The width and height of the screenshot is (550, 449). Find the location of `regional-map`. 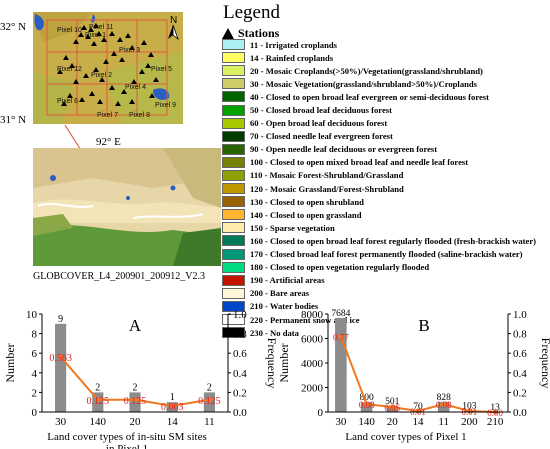

regional-map is located at coordinates (127, 207).